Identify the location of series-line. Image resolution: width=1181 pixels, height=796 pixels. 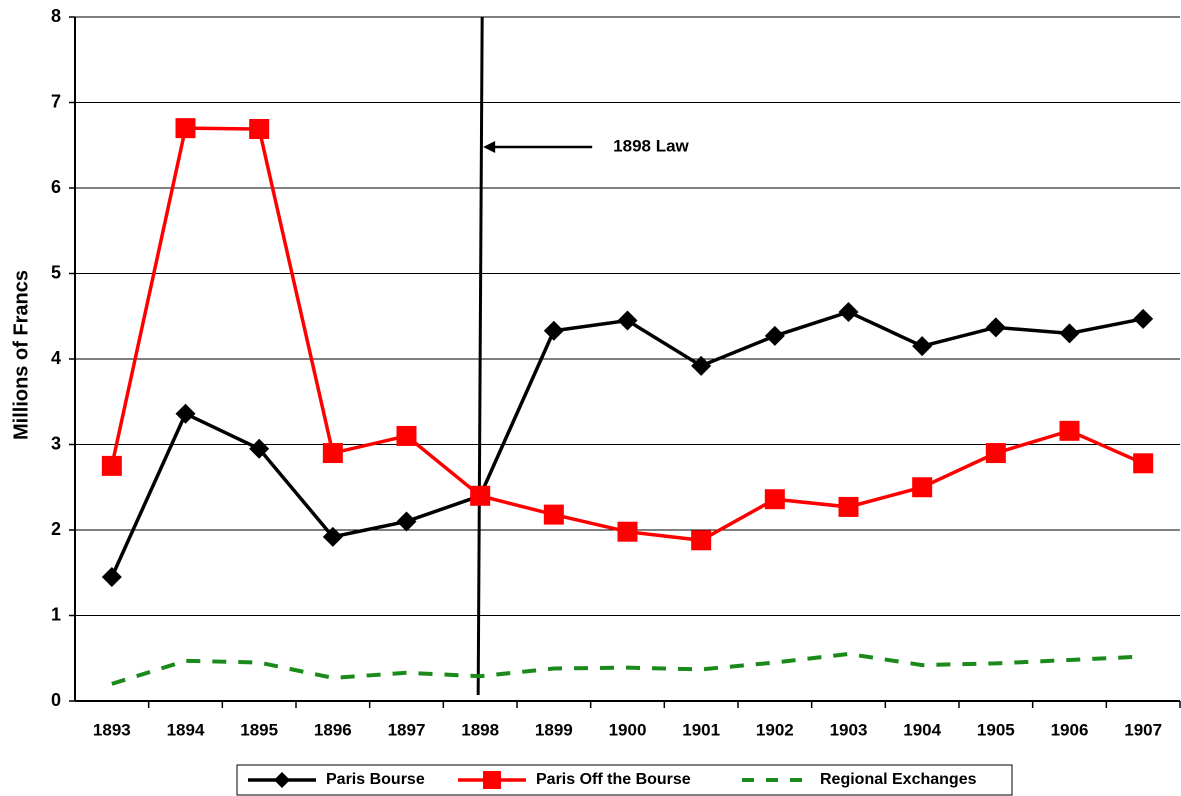
(627, 668).